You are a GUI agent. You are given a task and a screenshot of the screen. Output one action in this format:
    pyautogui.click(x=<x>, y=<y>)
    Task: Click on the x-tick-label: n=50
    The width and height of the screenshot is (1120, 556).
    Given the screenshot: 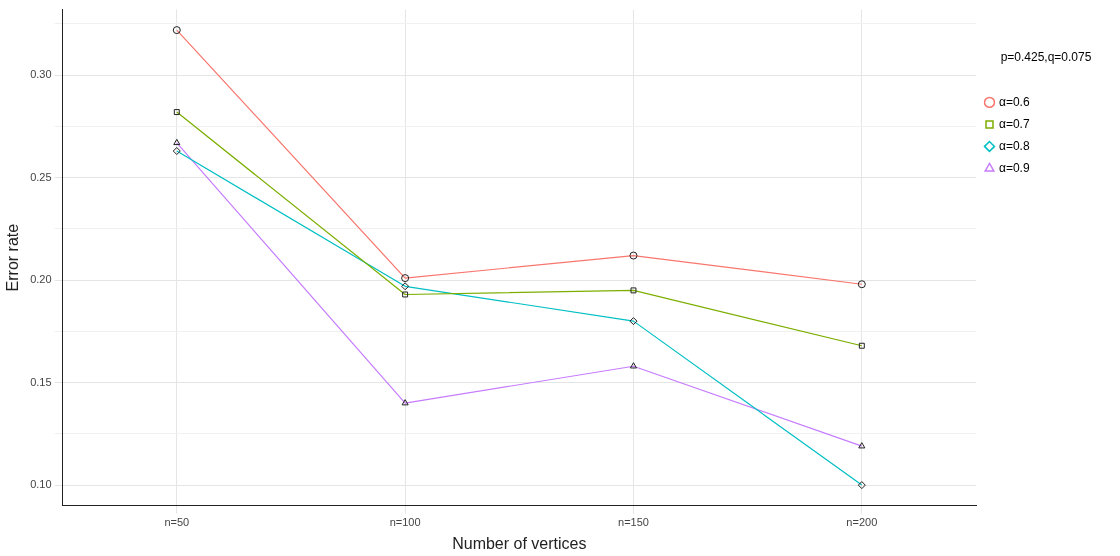 What is the action you would take?
    pyautogui.click(x=177, y=522)
    